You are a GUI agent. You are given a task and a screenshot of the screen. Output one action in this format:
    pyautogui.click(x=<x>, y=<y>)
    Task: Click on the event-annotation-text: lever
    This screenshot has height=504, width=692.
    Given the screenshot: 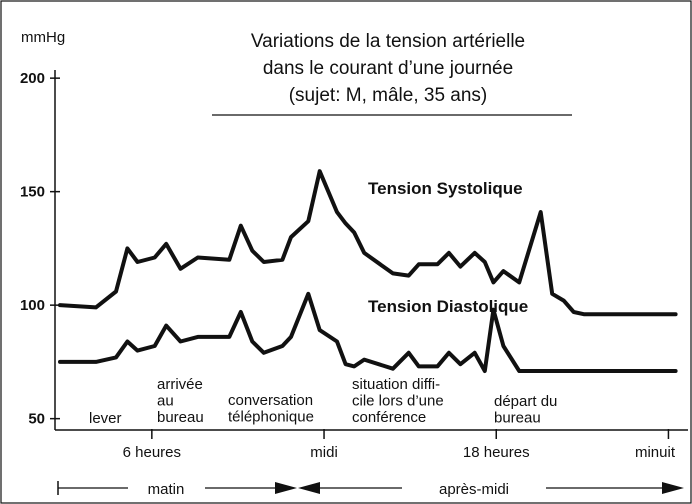 What is the action you would take?
    pyautogui.click(x=105, y=418)
    